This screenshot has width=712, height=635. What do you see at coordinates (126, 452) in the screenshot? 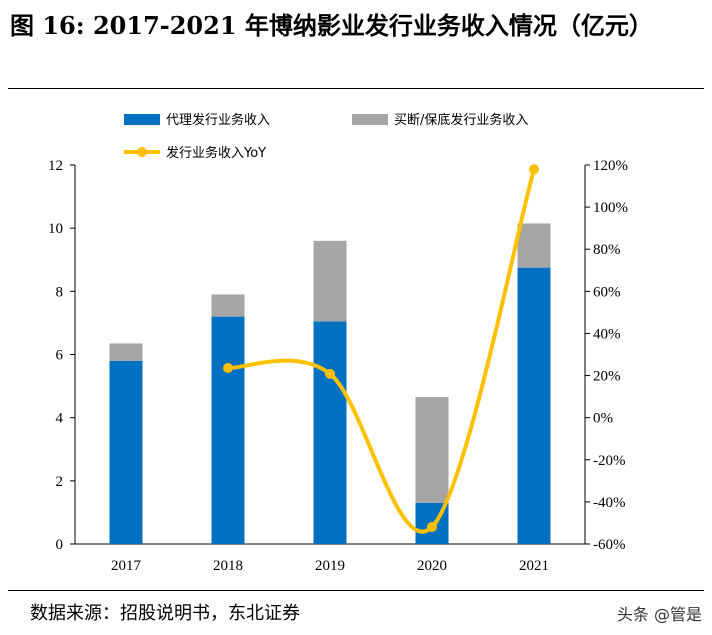
I see `bar-agency-2017` at bounding box center [126, 452].